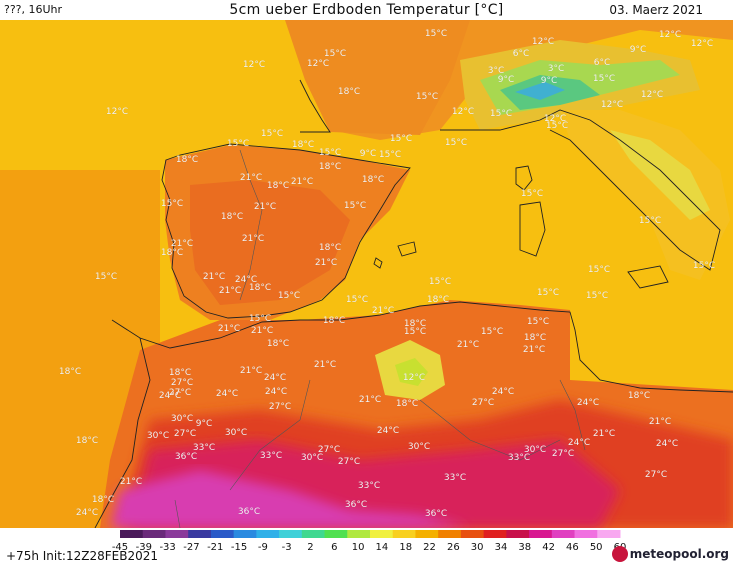 Image resolution: width=733 pixels, height=566 pixels. Describe the element at coordinates (82, 556) in the screenshot. I see `init-time-label: +75h Init:12Z28FEB2021` at that location.